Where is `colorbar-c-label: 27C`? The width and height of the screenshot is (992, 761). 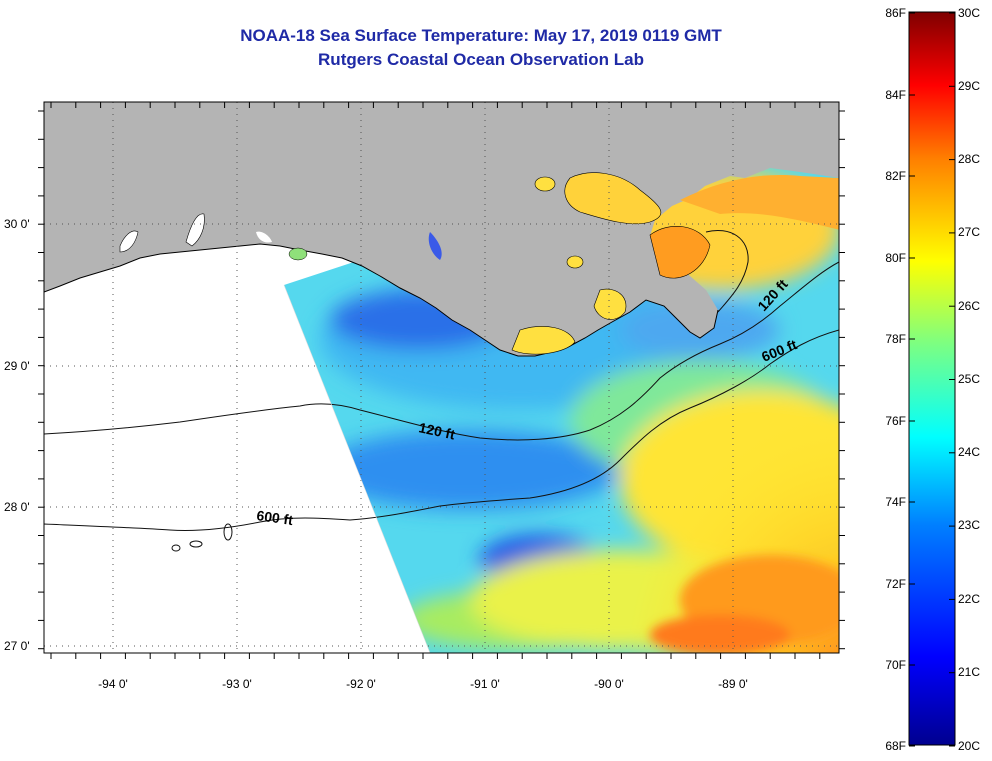 colorbar-c-label: 27C is located at coordinates (969, 232).